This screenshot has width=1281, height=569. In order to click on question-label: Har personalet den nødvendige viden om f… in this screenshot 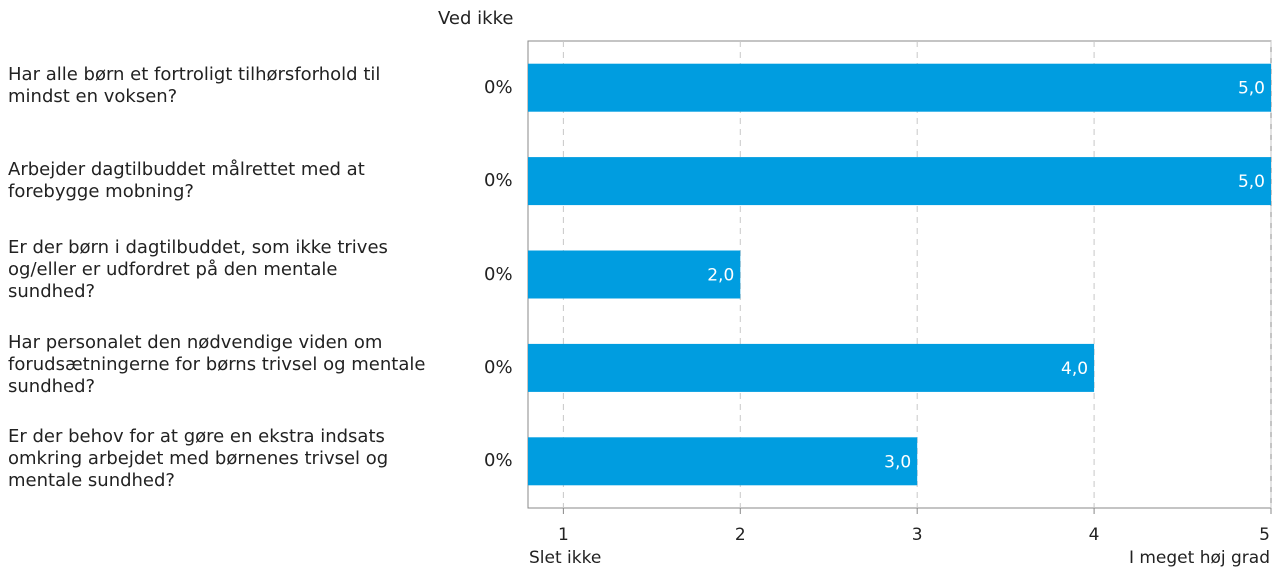, I will do `click(217, 364)`.